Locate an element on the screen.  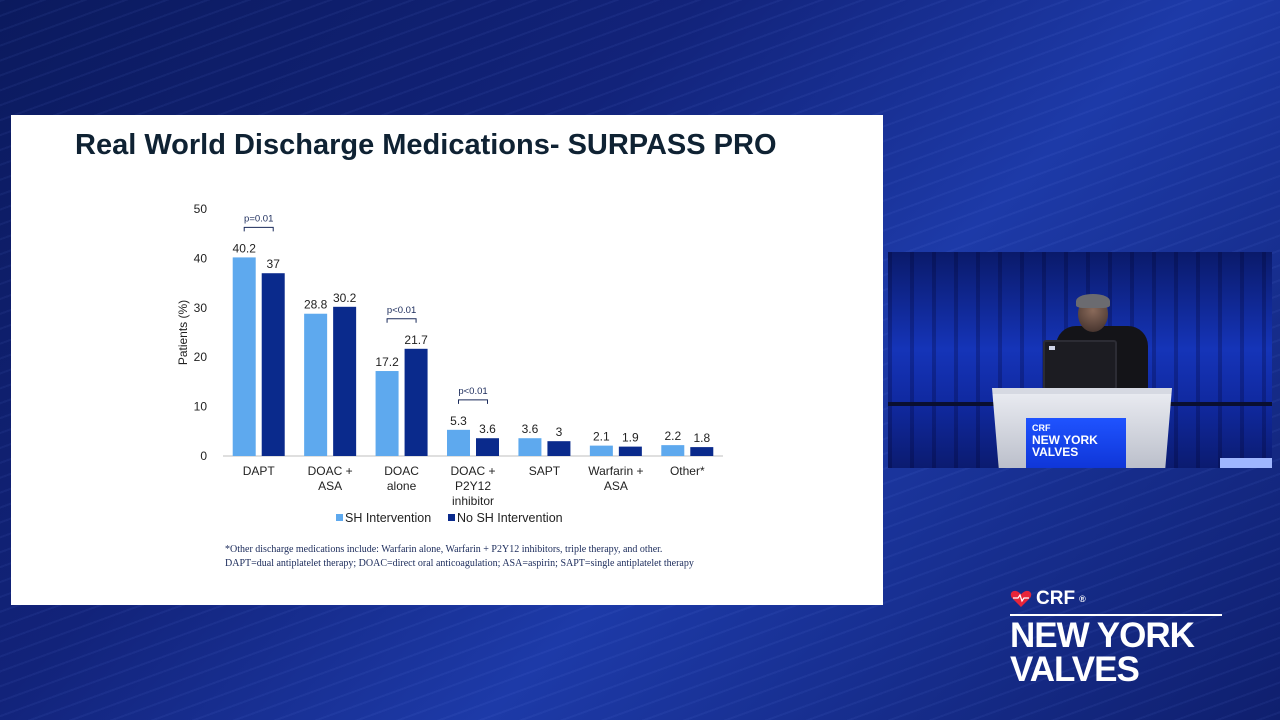
legend-label: No SH Intervention is located at coordinates (510, 518).